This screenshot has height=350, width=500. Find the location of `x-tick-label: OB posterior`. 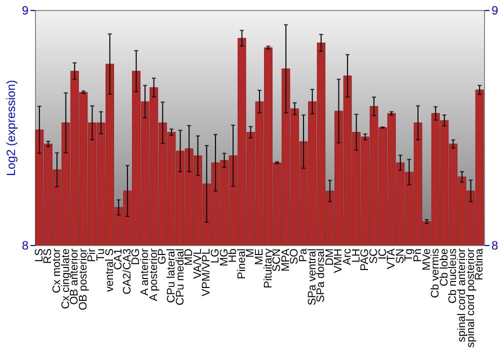

x-tick-label: OB posterior is located at coordinates (83, 279).